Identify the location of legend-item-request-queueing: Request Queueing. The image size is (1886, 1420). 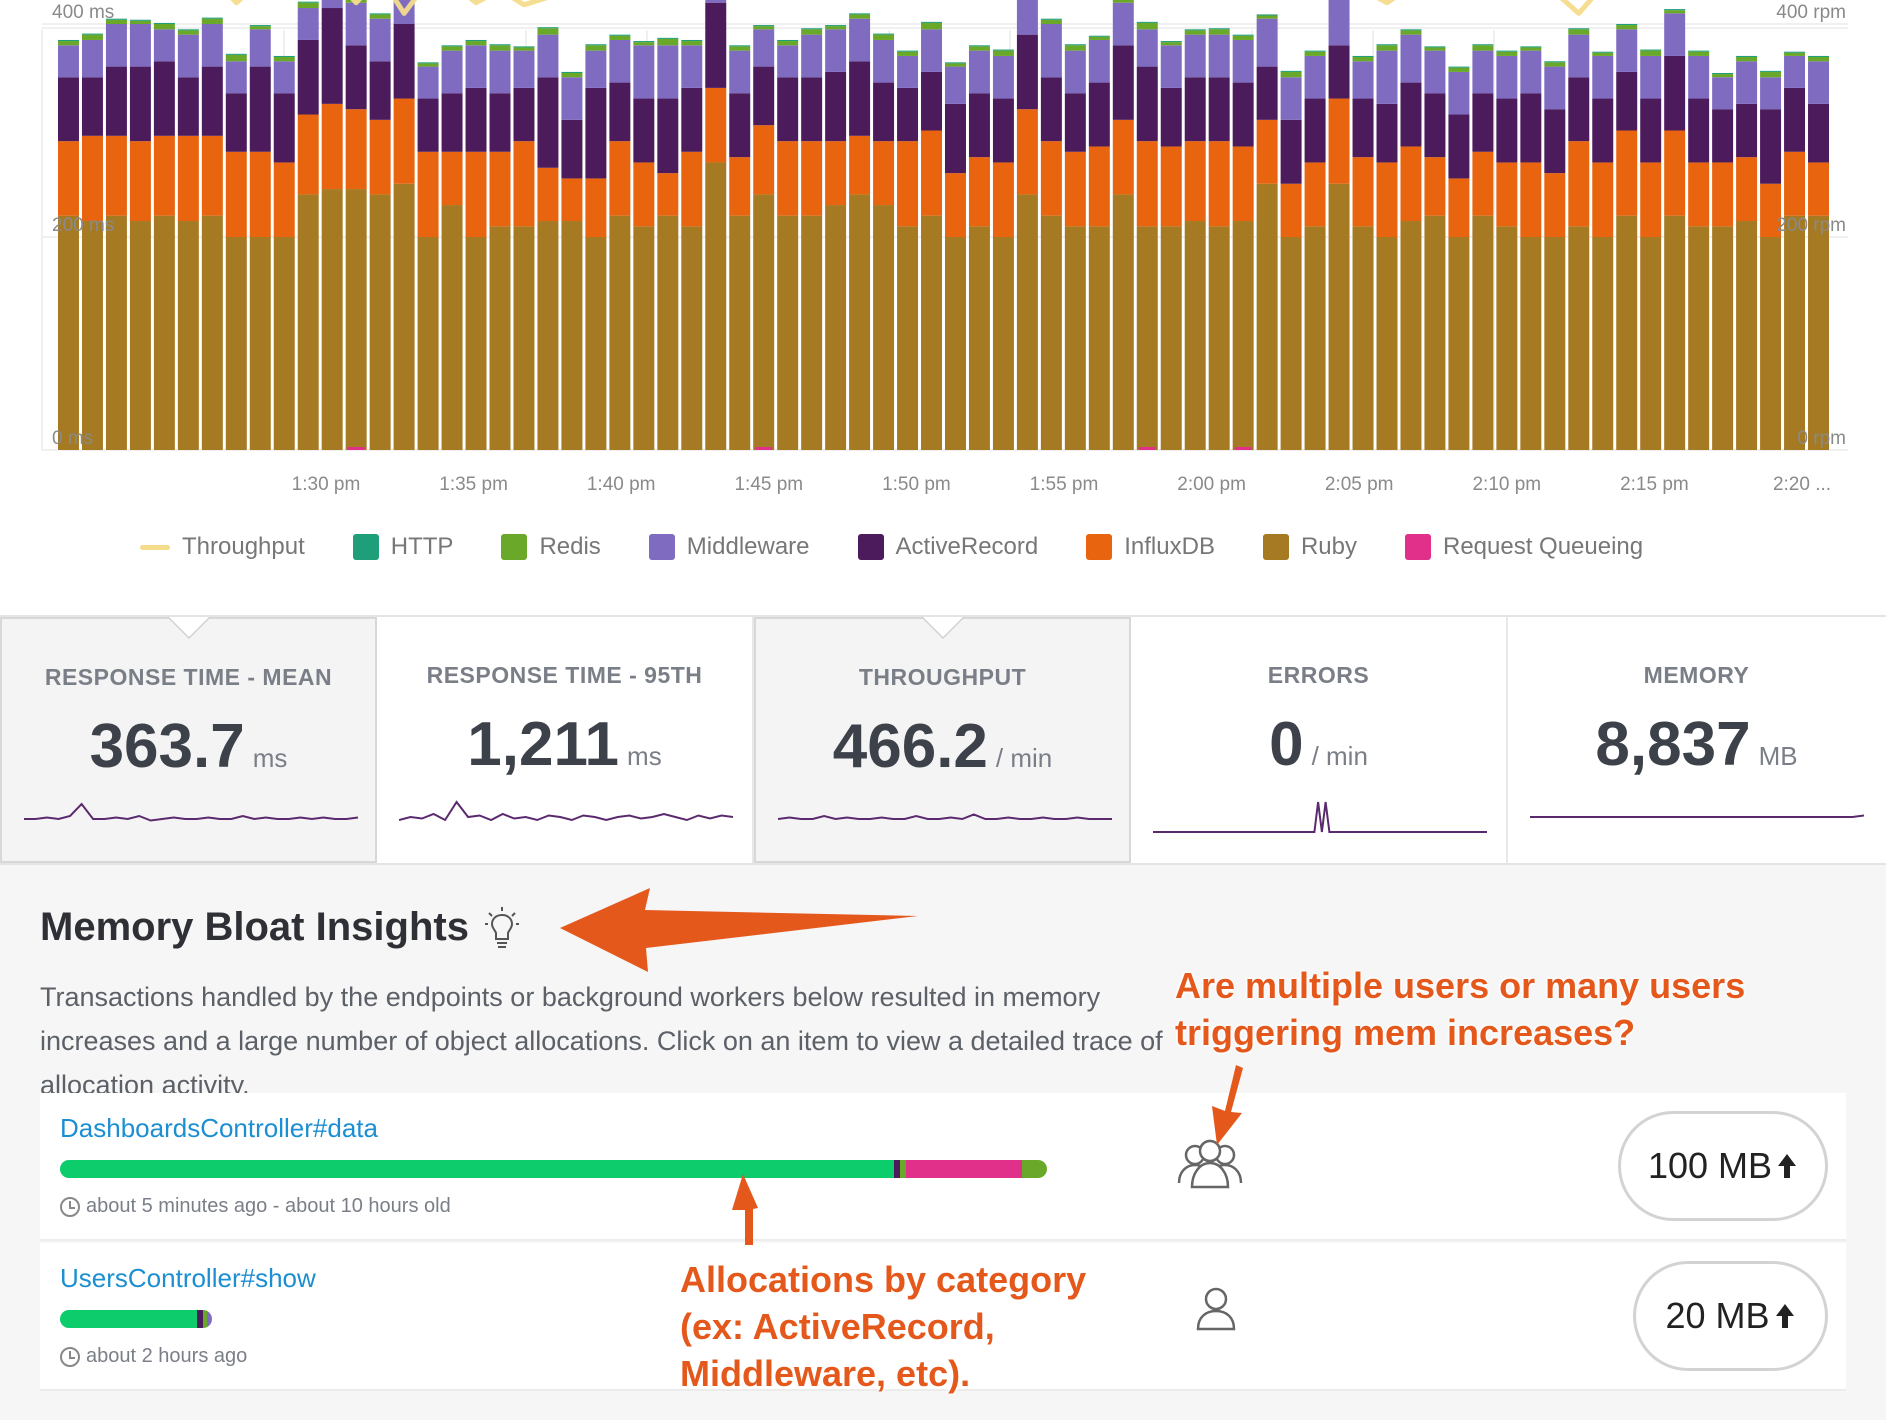
(1523, 547).